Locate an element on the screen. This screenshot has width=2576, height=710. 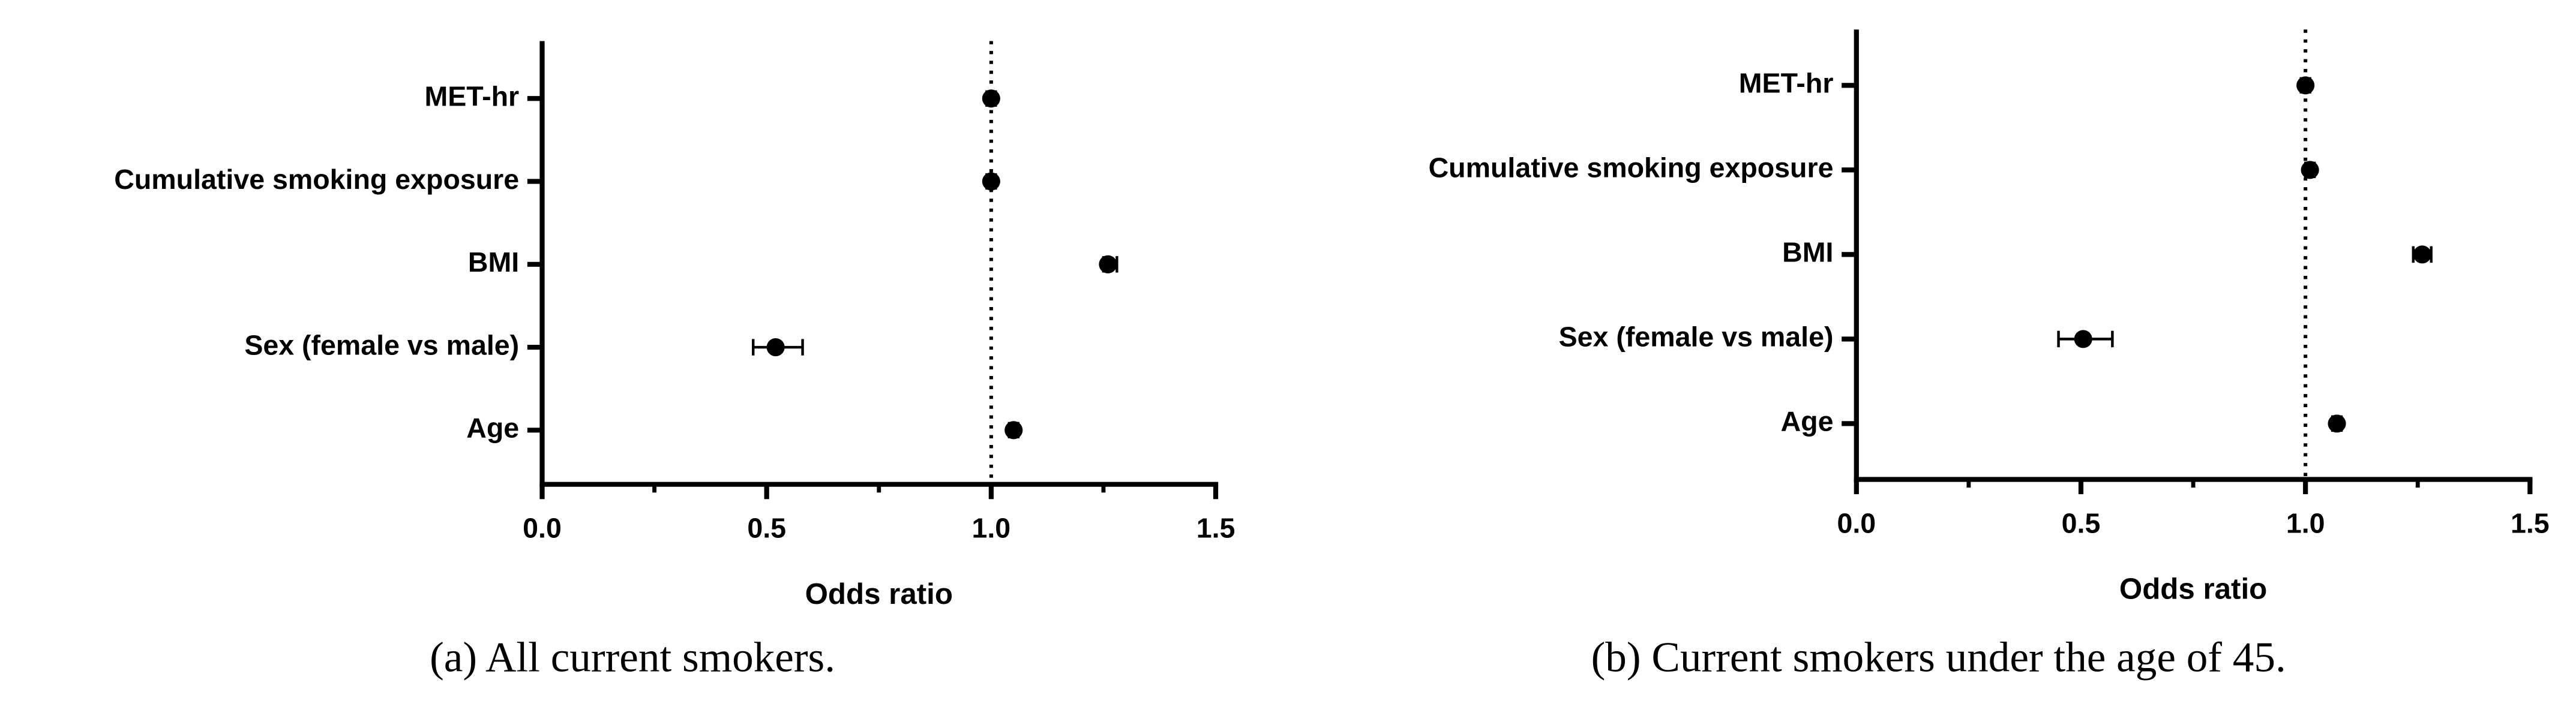
caption: (b) Current smokers under the age of 45. is located at coordinates (1938, 657).